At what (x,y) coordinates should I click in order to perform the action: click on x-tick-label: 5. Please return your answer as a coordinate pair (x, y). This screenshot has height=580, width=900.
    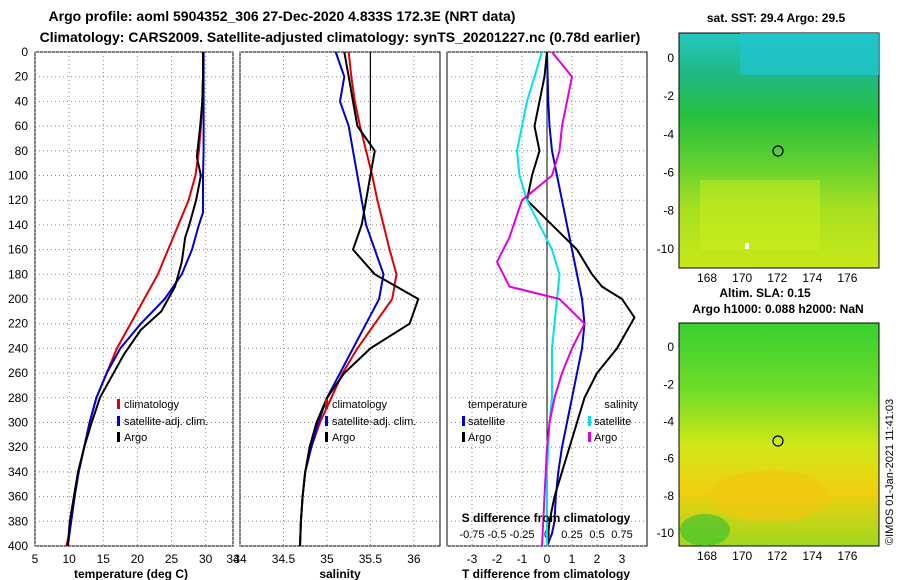
    Looking at the image, I should click on (35, 559).